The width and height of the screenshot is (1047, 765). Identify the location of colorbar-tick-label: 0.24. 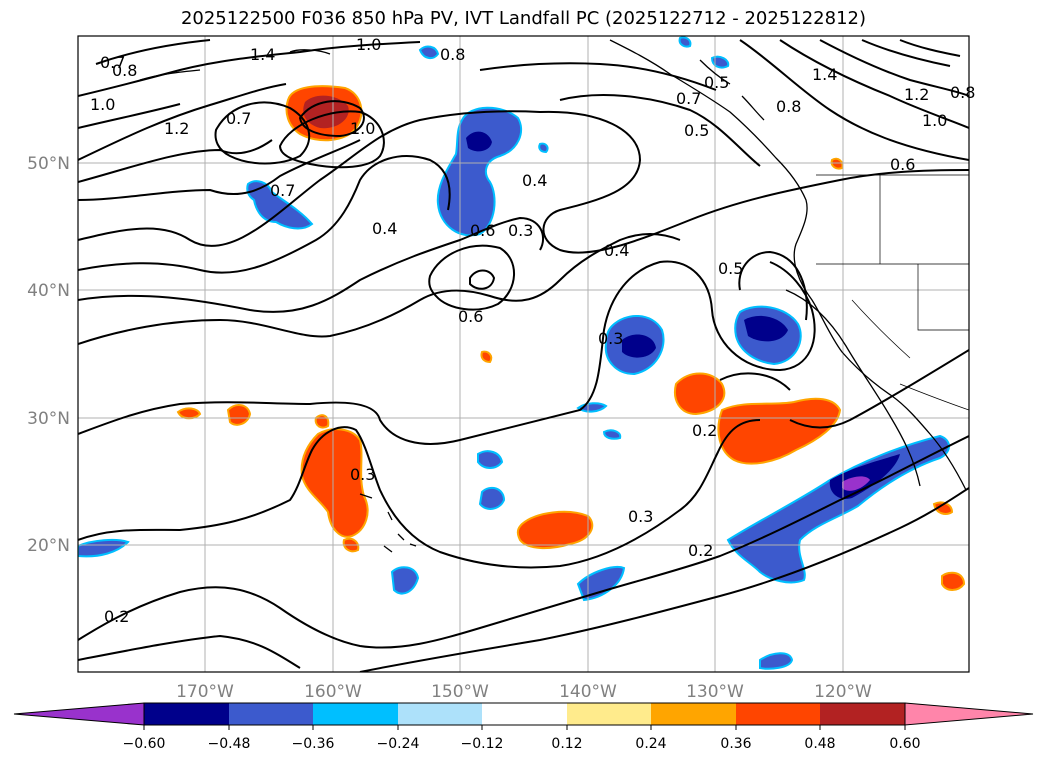
(650, 744).